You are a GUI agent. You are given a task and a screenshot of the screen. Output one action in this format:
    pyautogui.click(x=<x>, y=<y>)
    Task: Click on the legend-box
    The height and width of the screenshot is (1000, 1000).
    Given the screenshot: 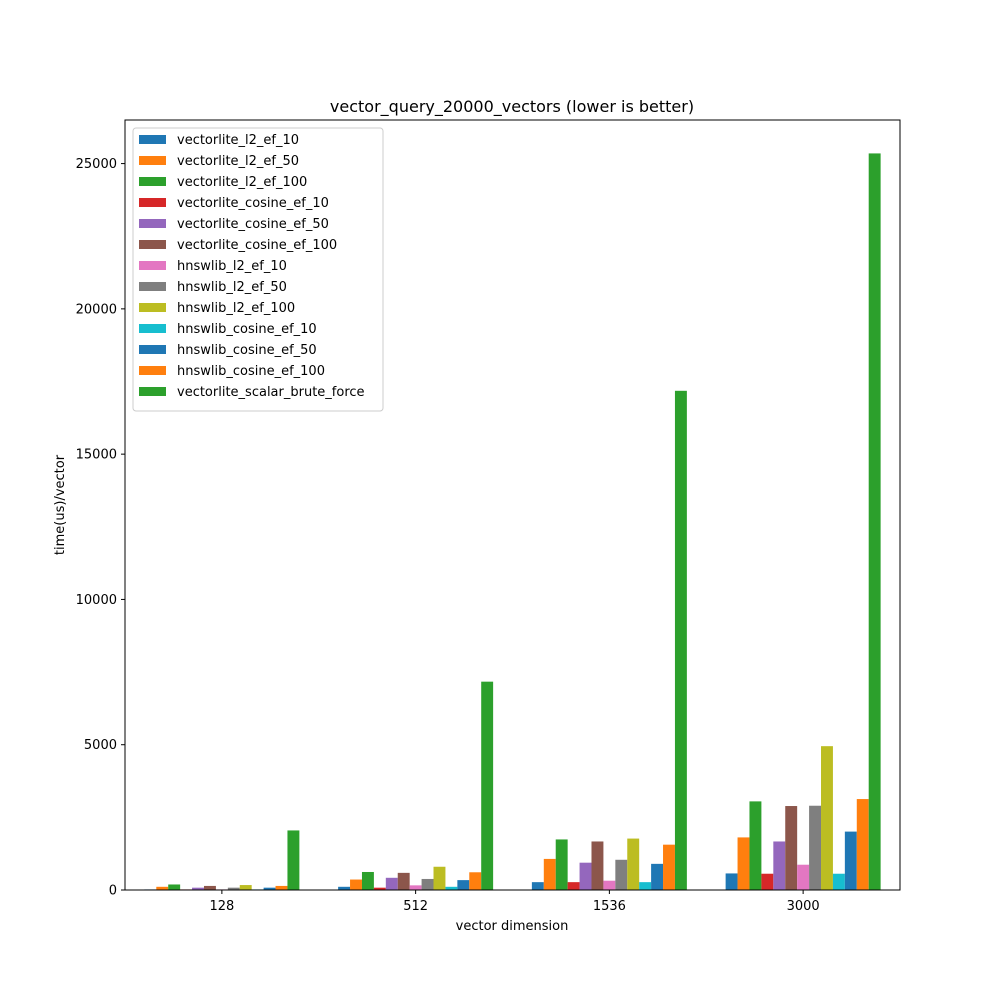 What is the action you would take?
    pyautogui.click(x=258, y=269)
    